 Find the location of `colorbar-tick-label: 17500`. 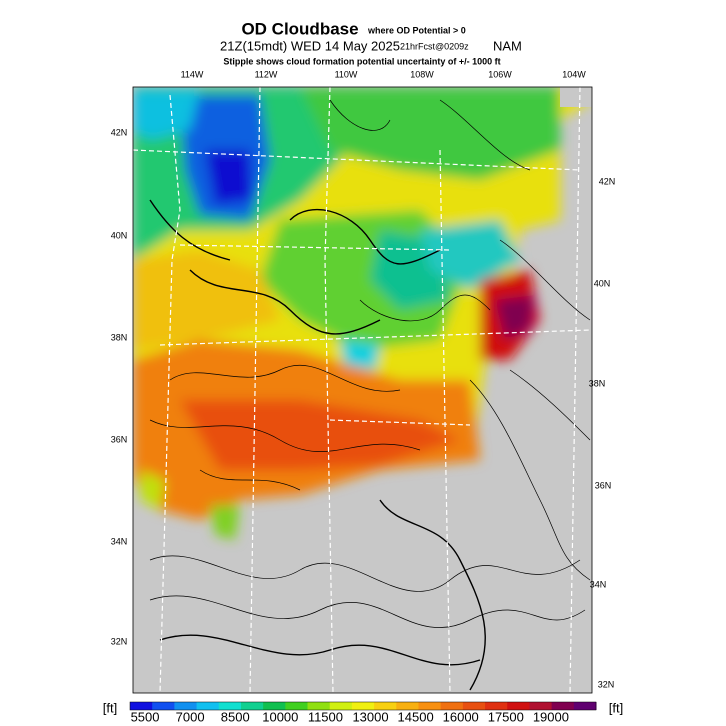

colorbar-tick-label: 17500 is located at coordinates (506, 716).